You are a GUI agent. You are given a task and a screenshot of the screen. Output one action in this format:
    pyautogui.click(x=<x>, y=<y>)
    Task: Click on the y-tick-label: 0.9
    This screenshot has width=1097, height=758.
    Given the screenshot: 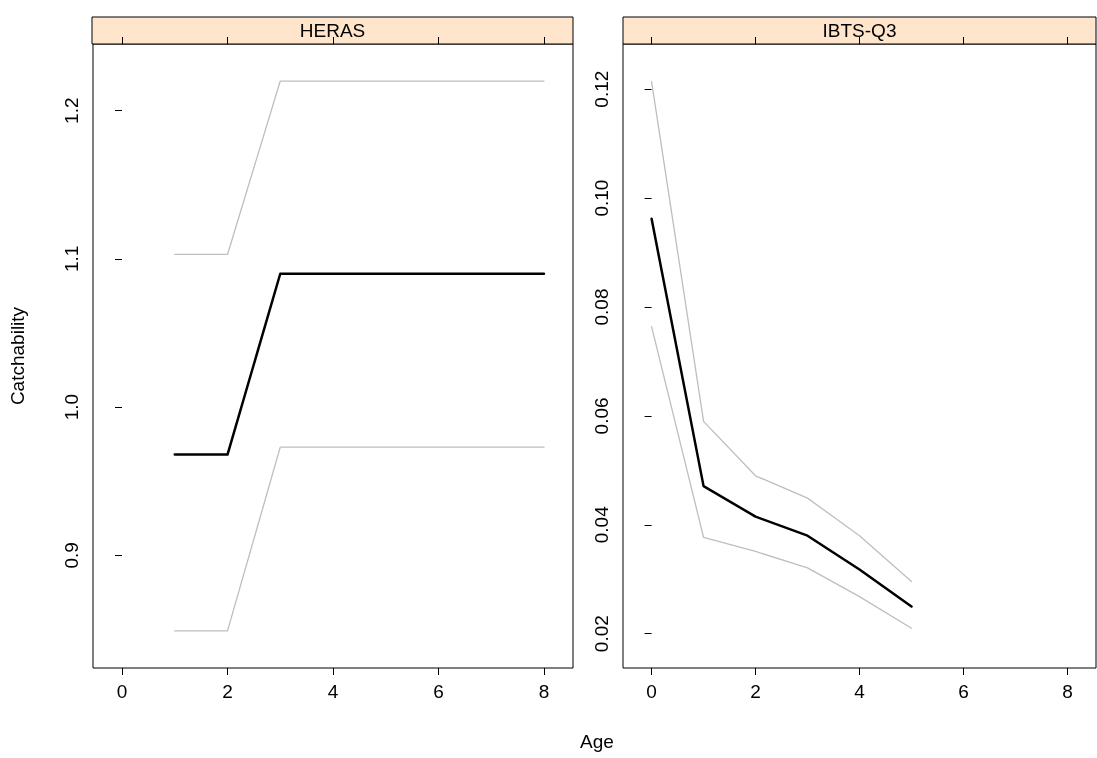 What is the action you would take?
    pyautogui.click(x=71, y=555)
    